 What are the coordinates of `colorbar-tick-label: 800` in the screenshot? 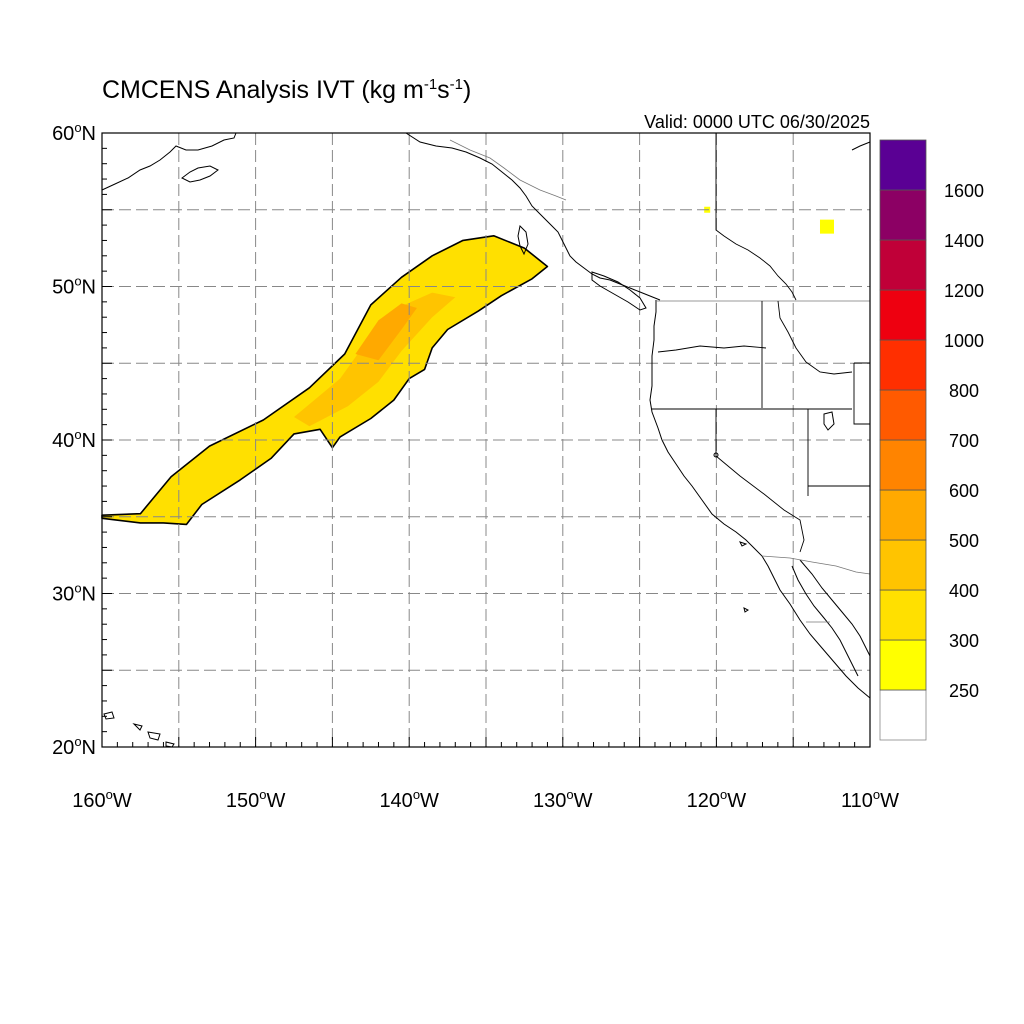 It's located at (964, 391).